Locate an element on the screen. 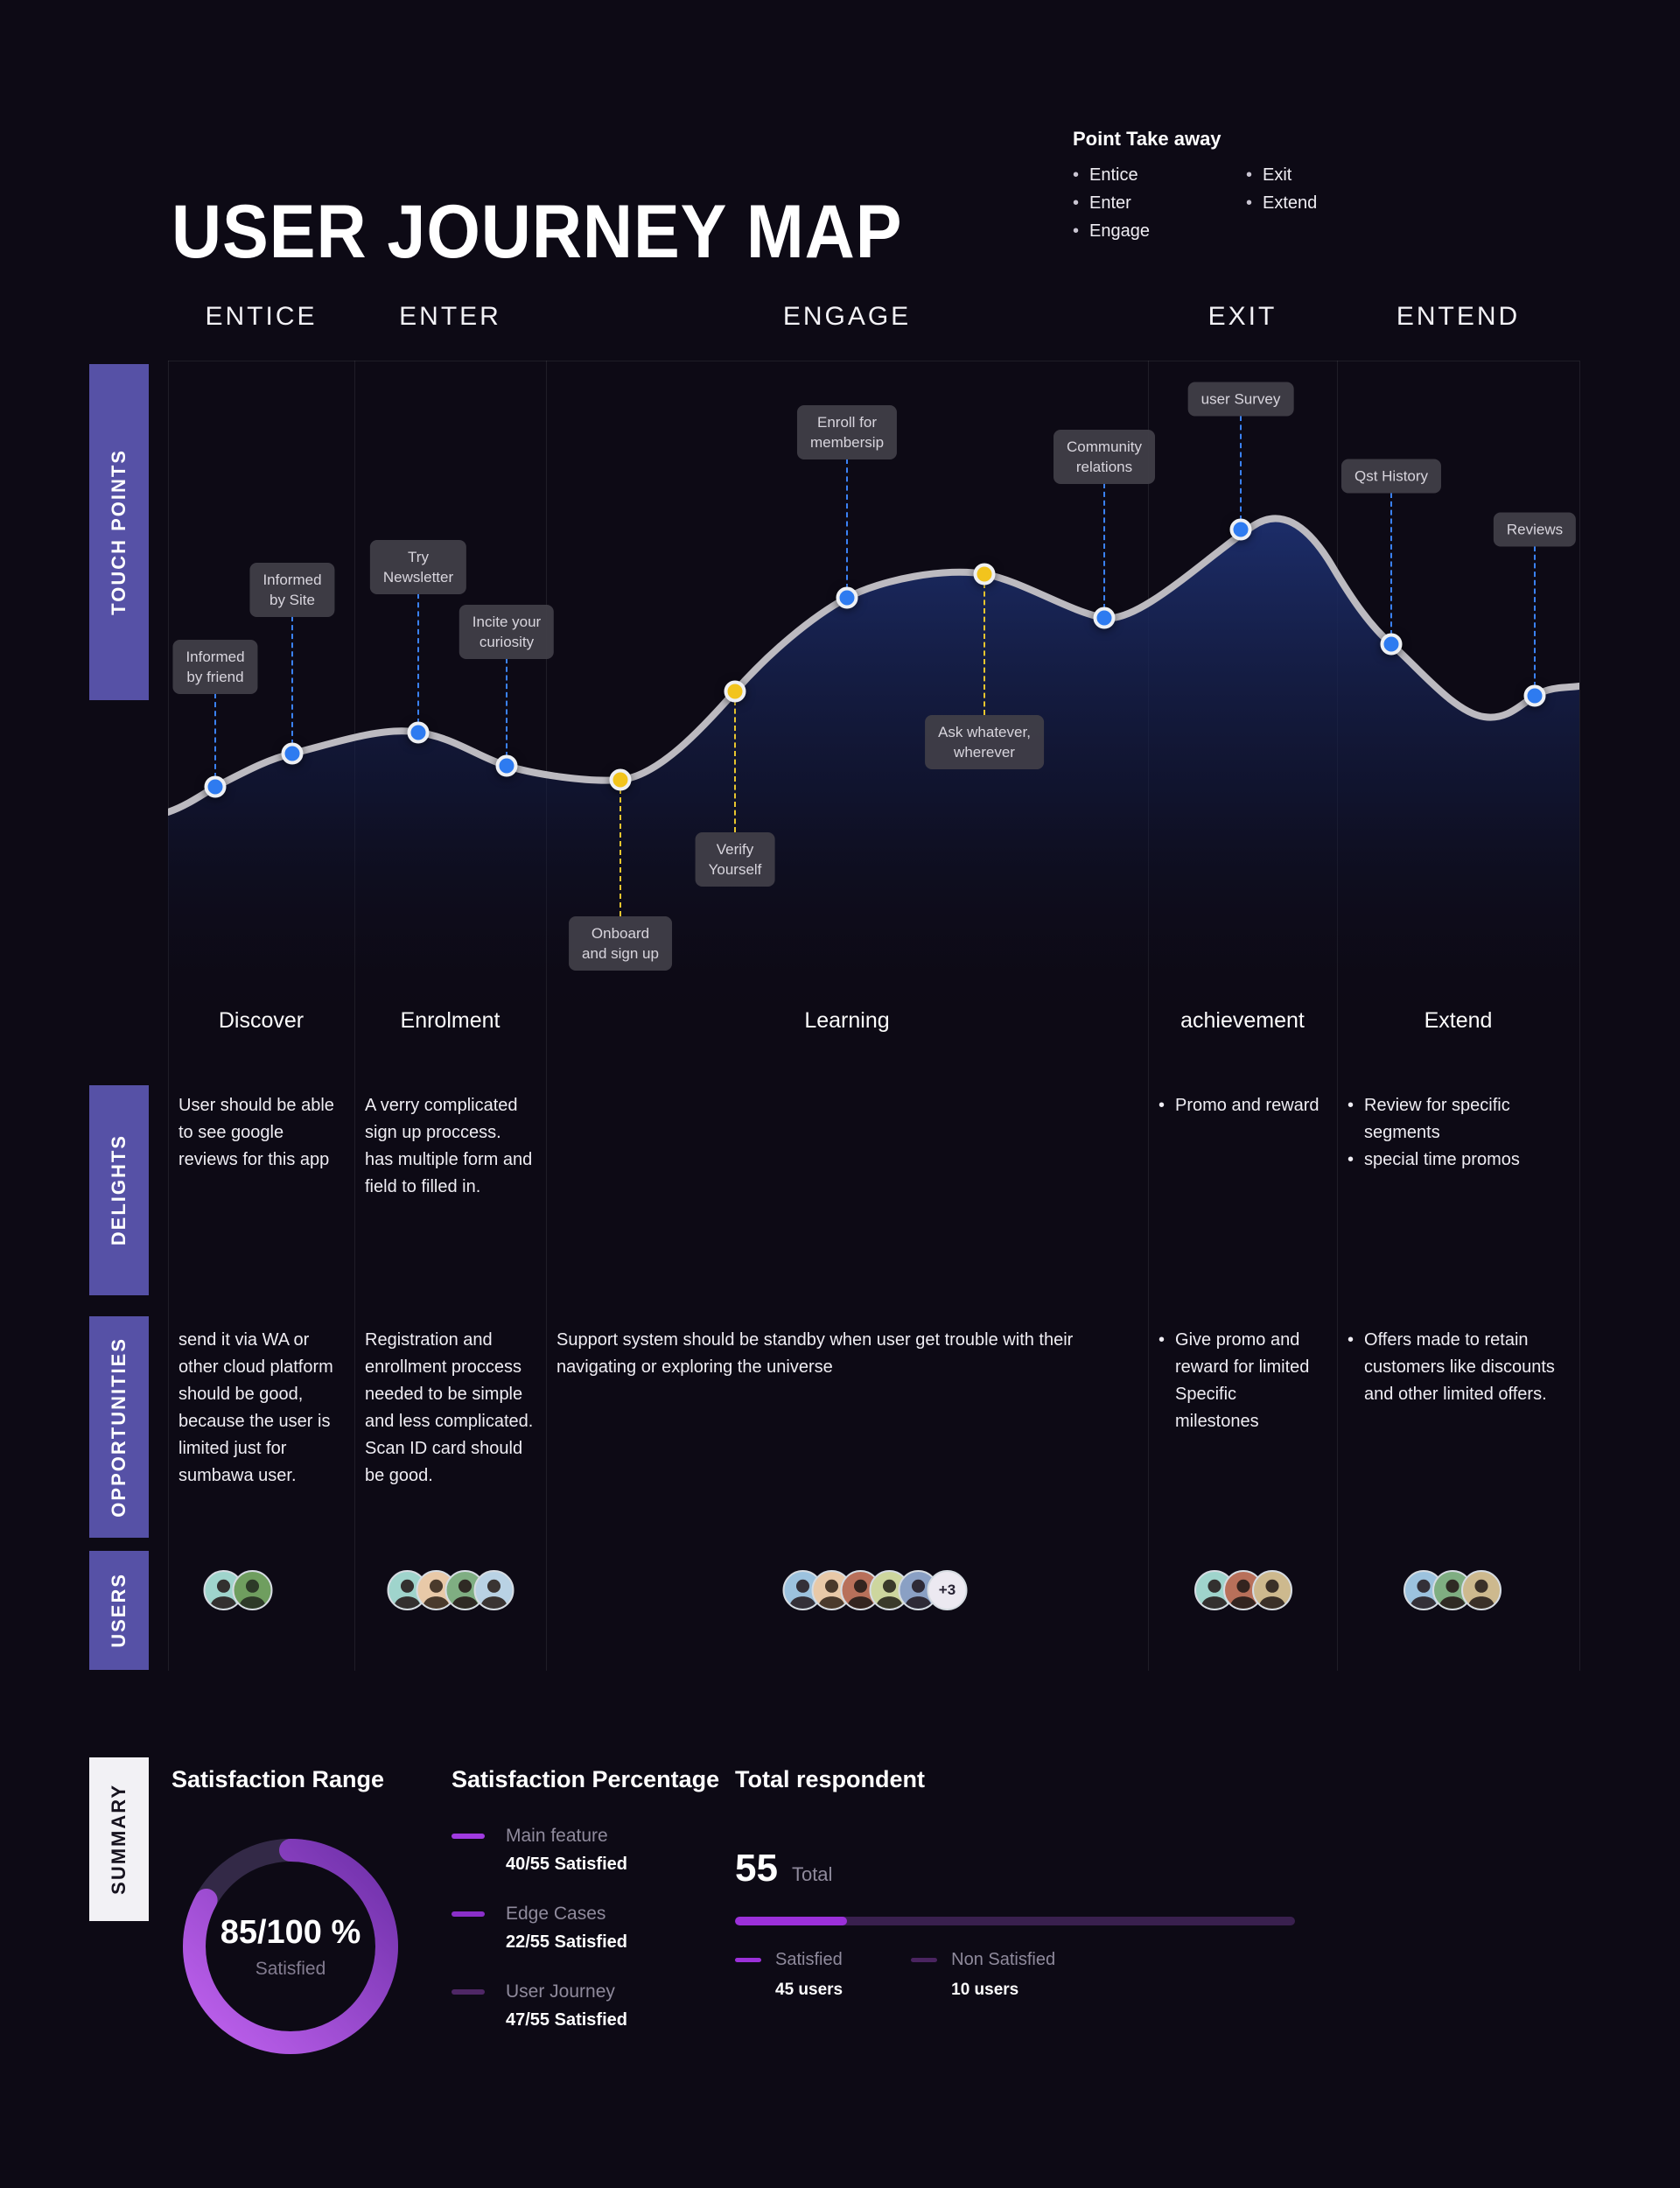 This screenshot has width=1680, height=2188. takeaway-item-label: Enter is located at coordinates (1110, 203).